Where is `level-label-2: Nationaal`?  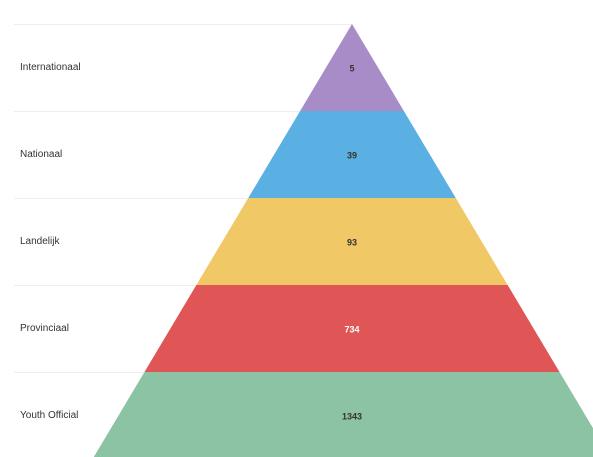 level-label-2: Nationaal is located at coordinates (41, 154).